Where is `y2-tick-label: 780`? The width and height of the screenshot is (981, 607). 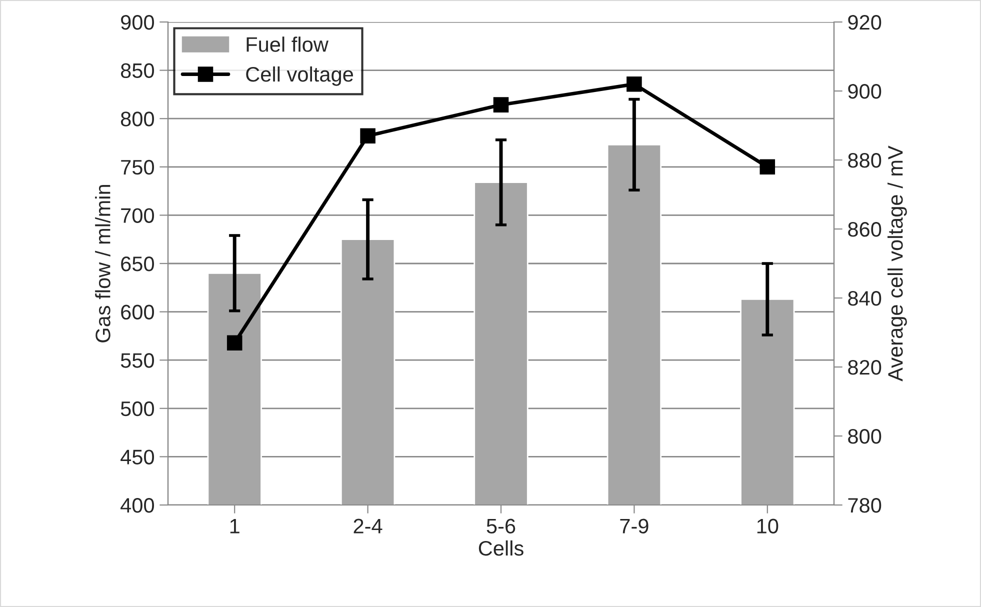 y2-tick-label: 780 is located at coordinates (865, 505).